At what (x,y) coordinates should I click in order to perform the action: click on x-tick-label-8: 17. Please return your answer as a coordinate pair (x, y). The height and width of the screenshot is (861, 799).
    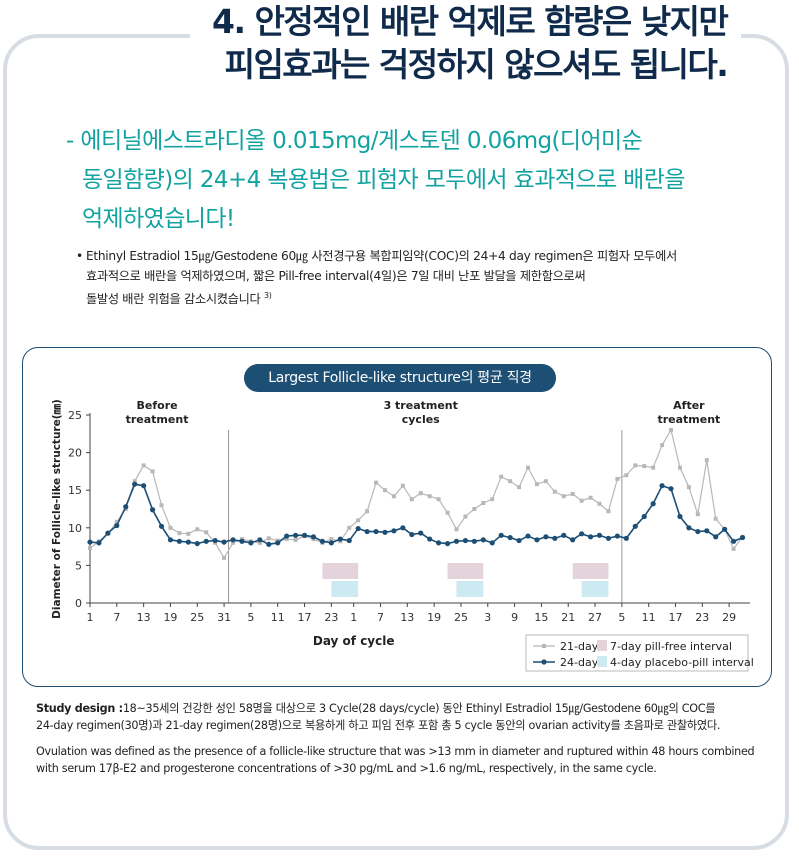
    Looking at the image, I should click on (305, 617).